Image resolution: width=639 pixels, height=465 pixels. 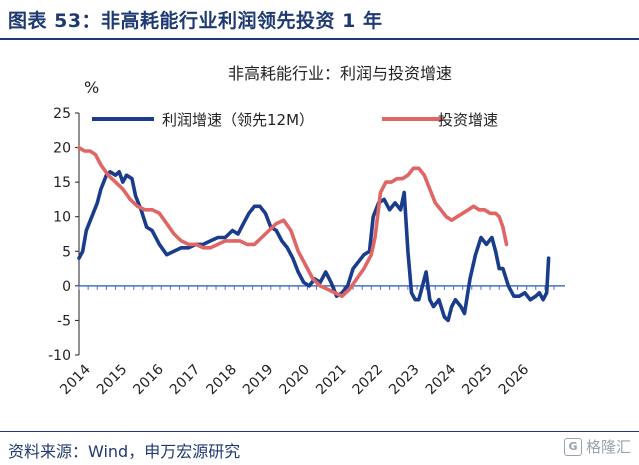 I want to click on source-note: 资料来源：Wind，申万宏源研究, so click(x=124, y=451).